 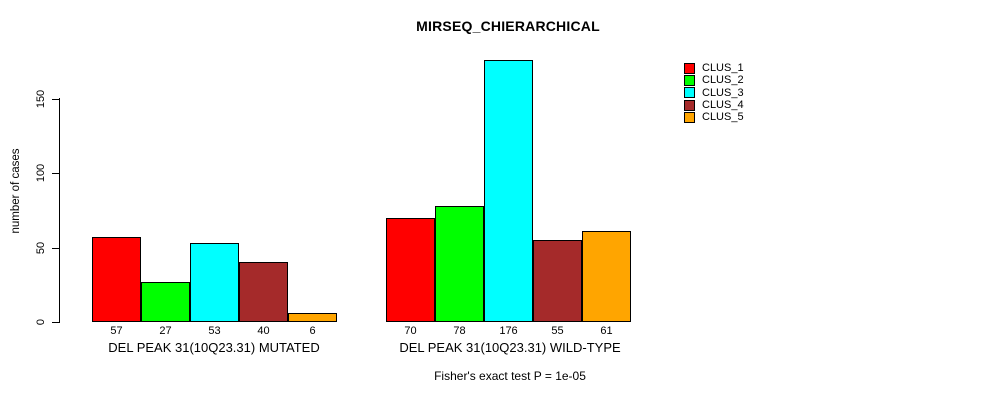 I want to click on bar-value-label: 70, so click(x=410, y=331).